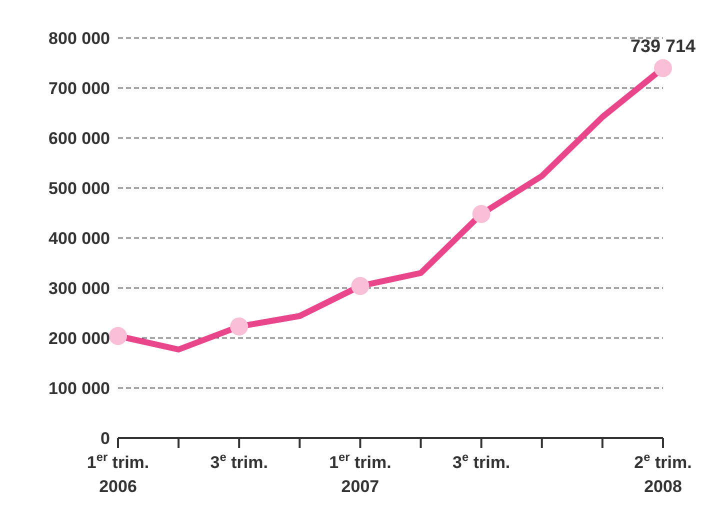 The height and width of the screenshot is (520, 702). I want to click on data-label: 739 714, so click(663, 46).